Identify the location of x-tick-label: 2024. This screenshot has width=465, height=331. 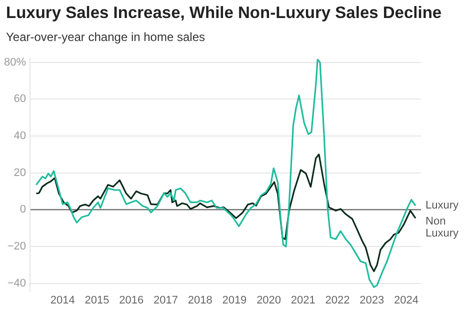
(406, 300).